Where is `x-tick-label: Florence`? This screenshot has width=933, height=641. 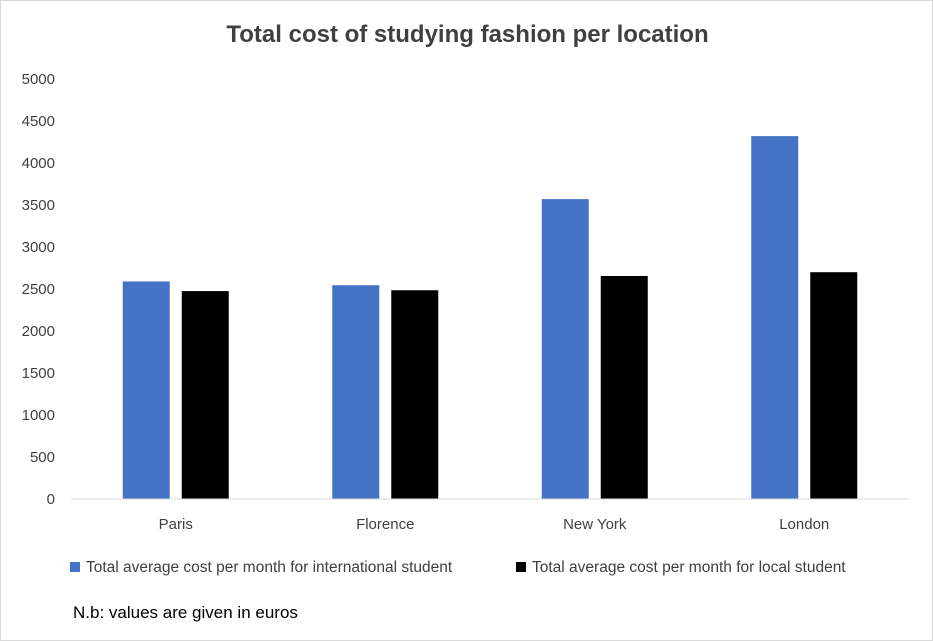 x-tick-label: Florence is located at coordinates (385, 524).